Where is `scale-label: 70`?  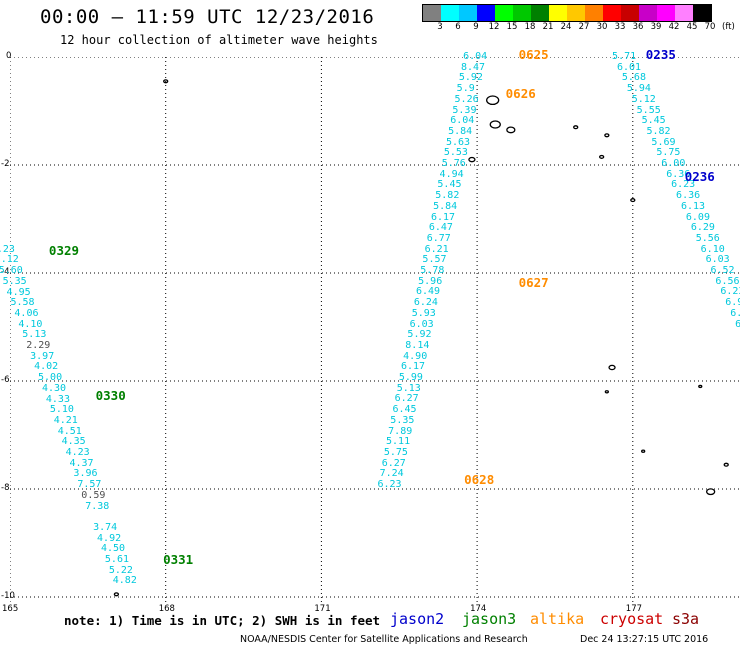
scale-label: 70 is located at coordinates (710, 27).